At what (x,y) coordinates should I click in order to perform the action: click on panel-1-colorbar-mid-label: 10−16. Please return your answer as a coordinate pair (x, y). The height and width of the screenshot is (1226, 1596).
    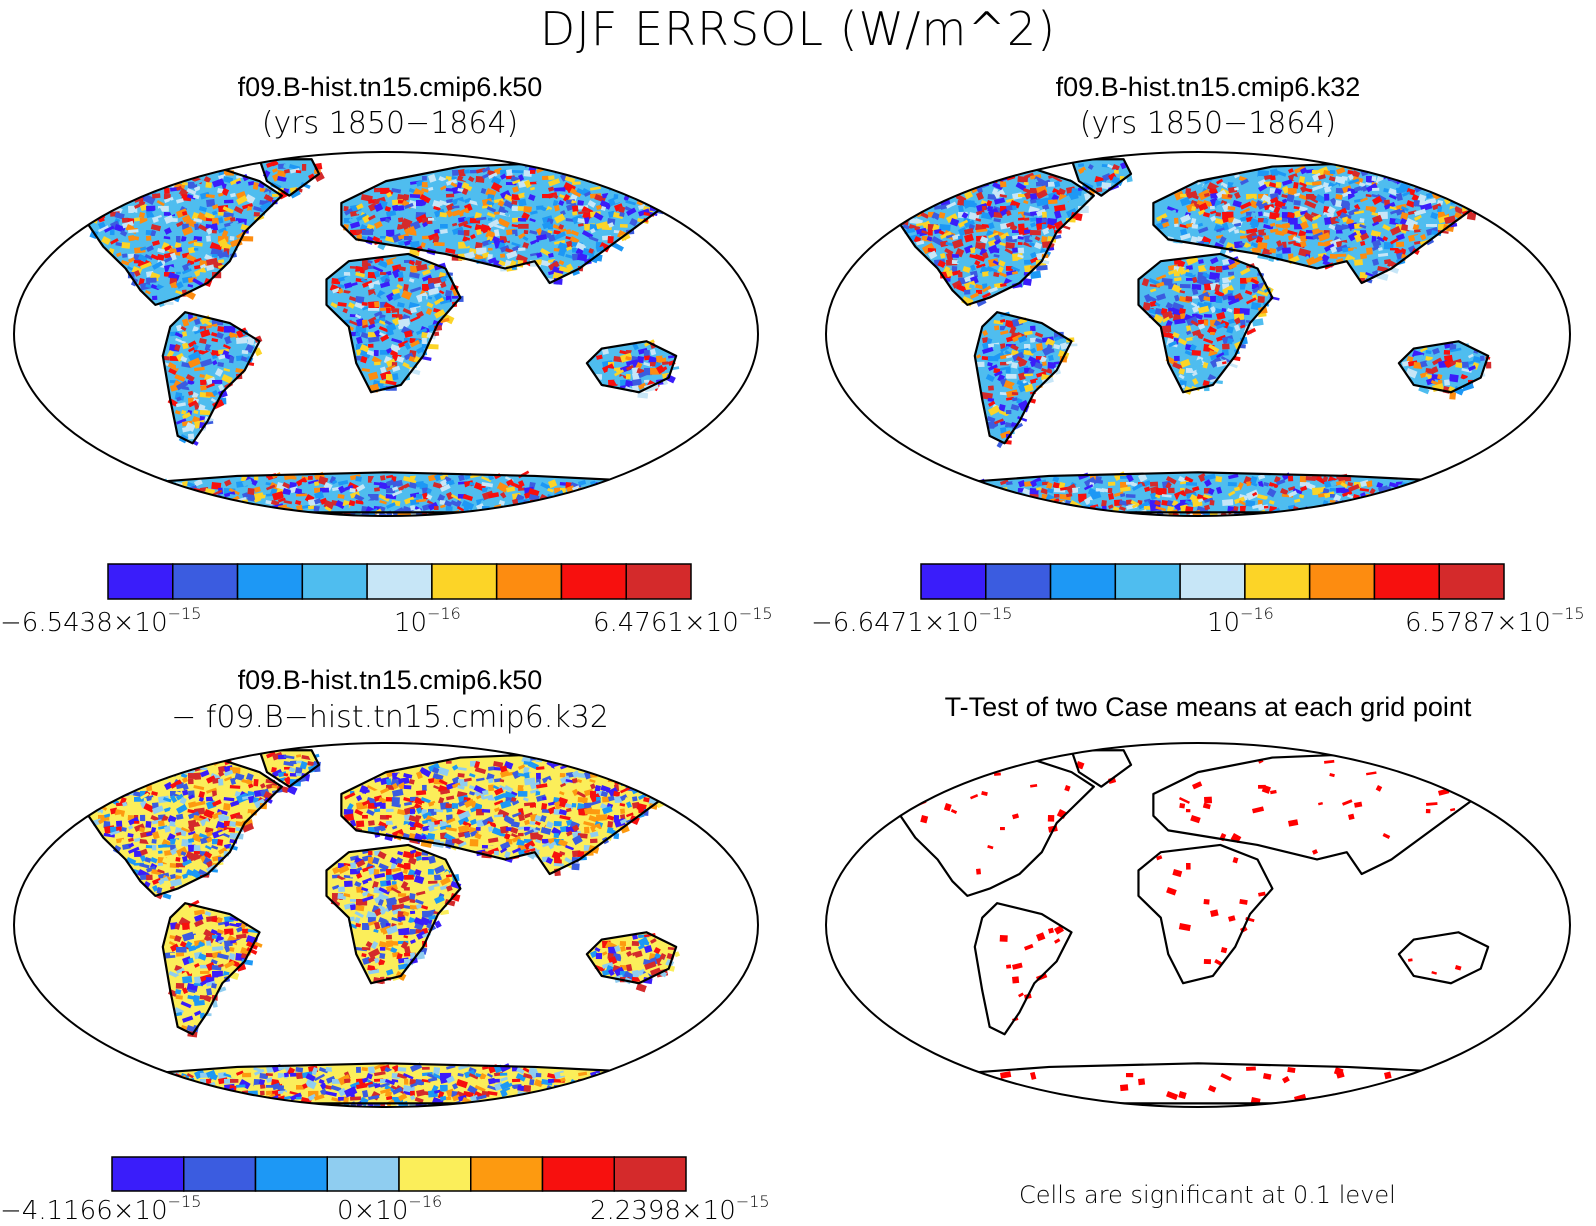
    Looking at the image, I should click on (427, 621).